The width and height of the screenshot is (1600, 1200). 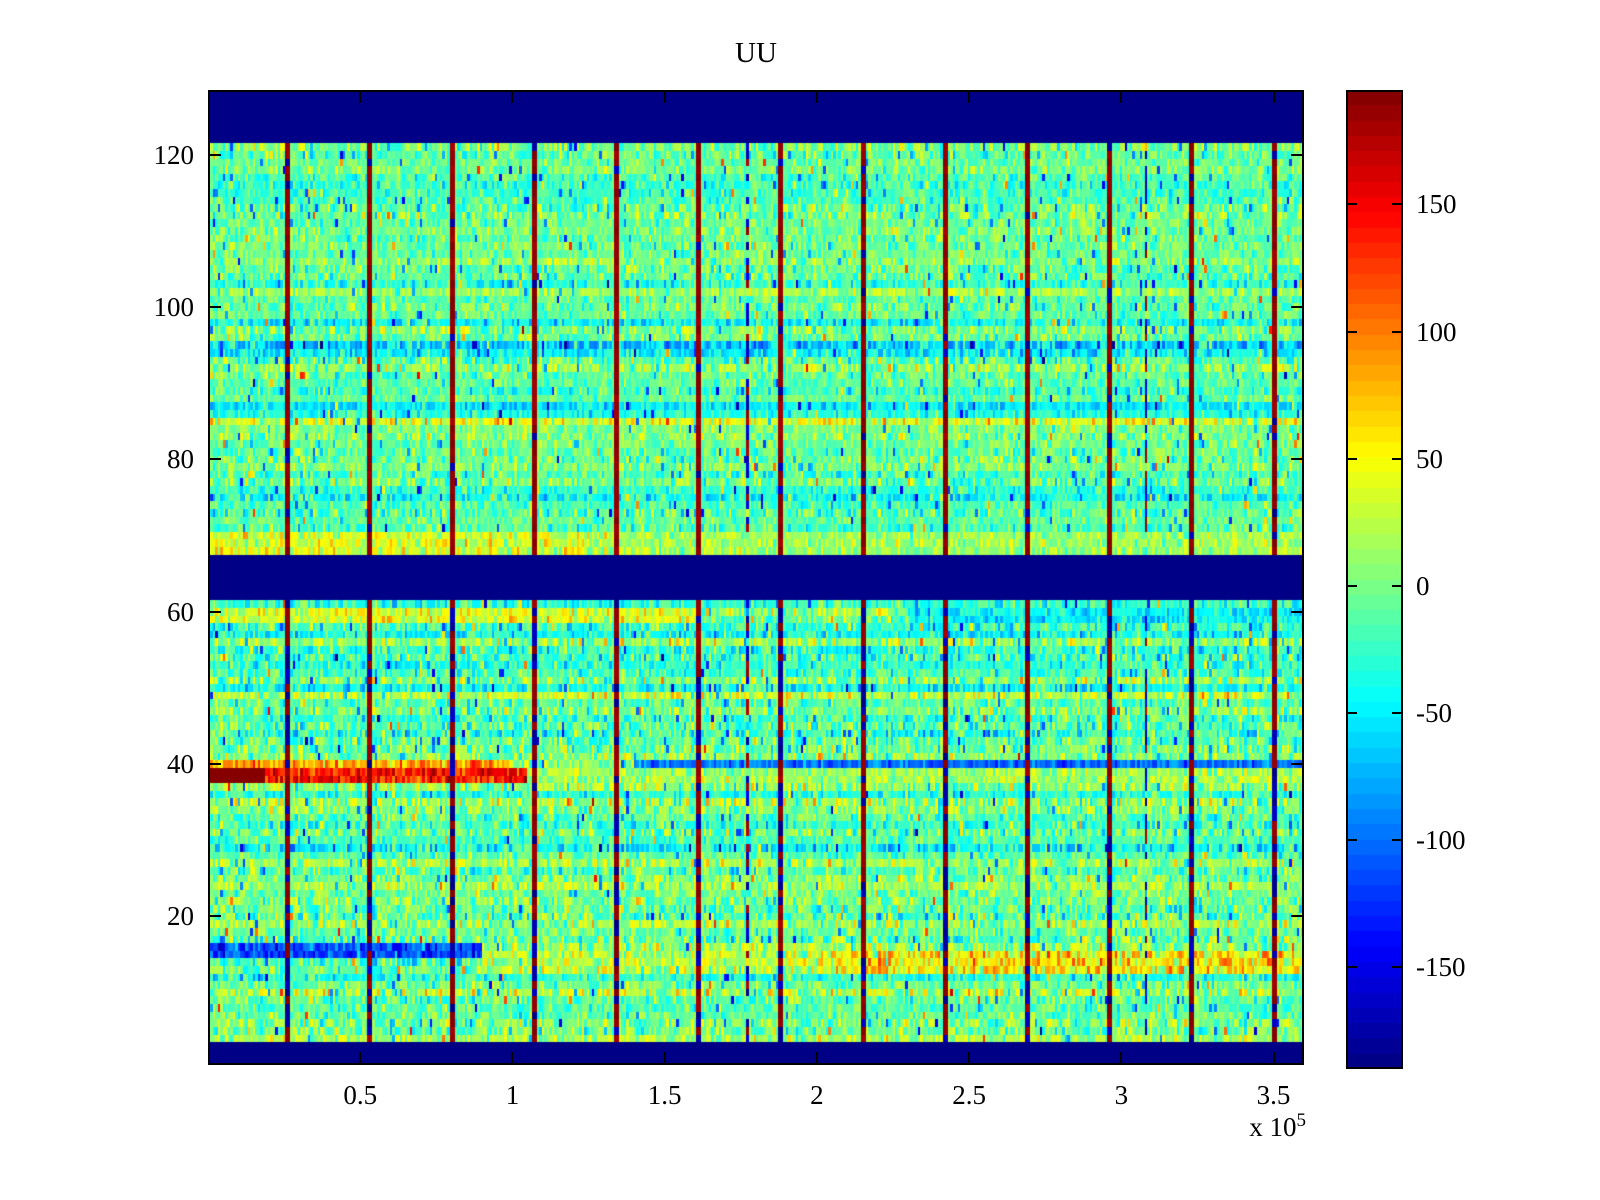 I want to click on x-axis-tick-label: 1, so click(x=512, y=1095).